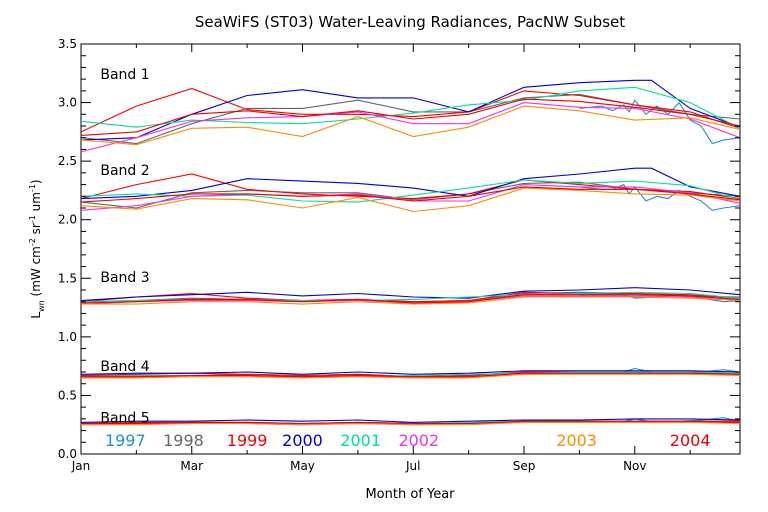  Describe the element at coordinates (302, 440) in the screenshot. I see `legend-item-2000: 2000` at that location.